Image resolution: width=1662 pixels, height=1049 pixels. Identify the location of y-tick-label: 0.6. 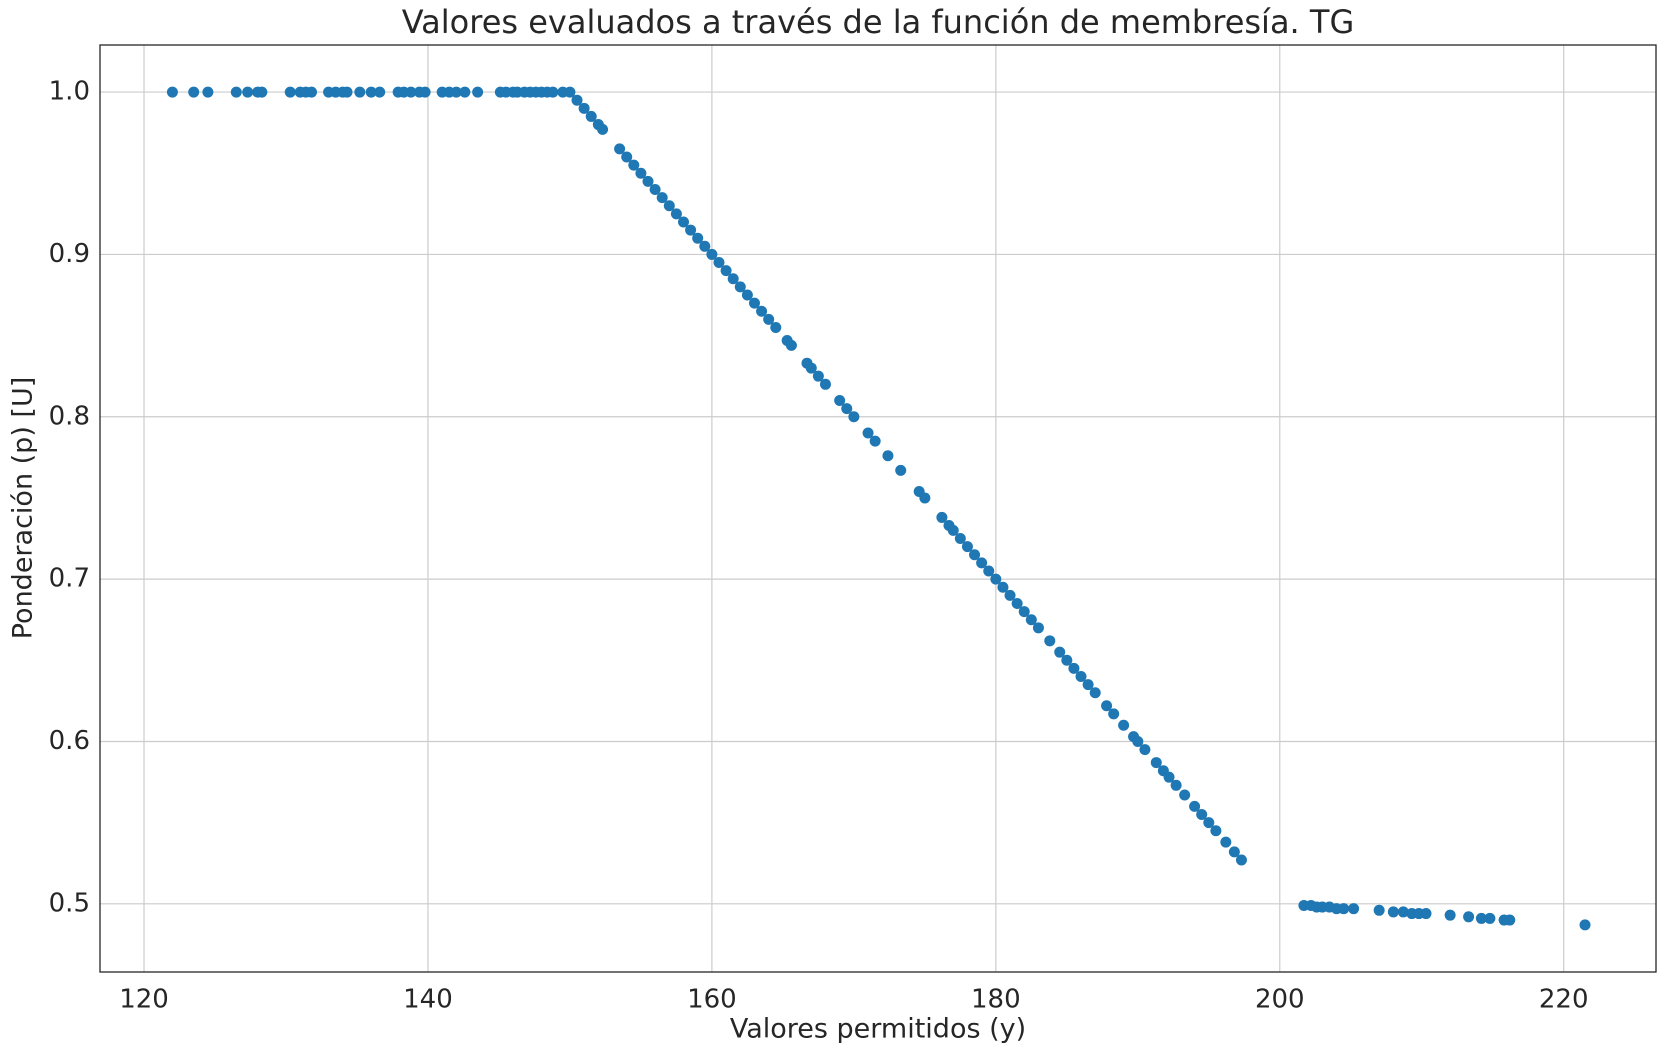
(69, 741).